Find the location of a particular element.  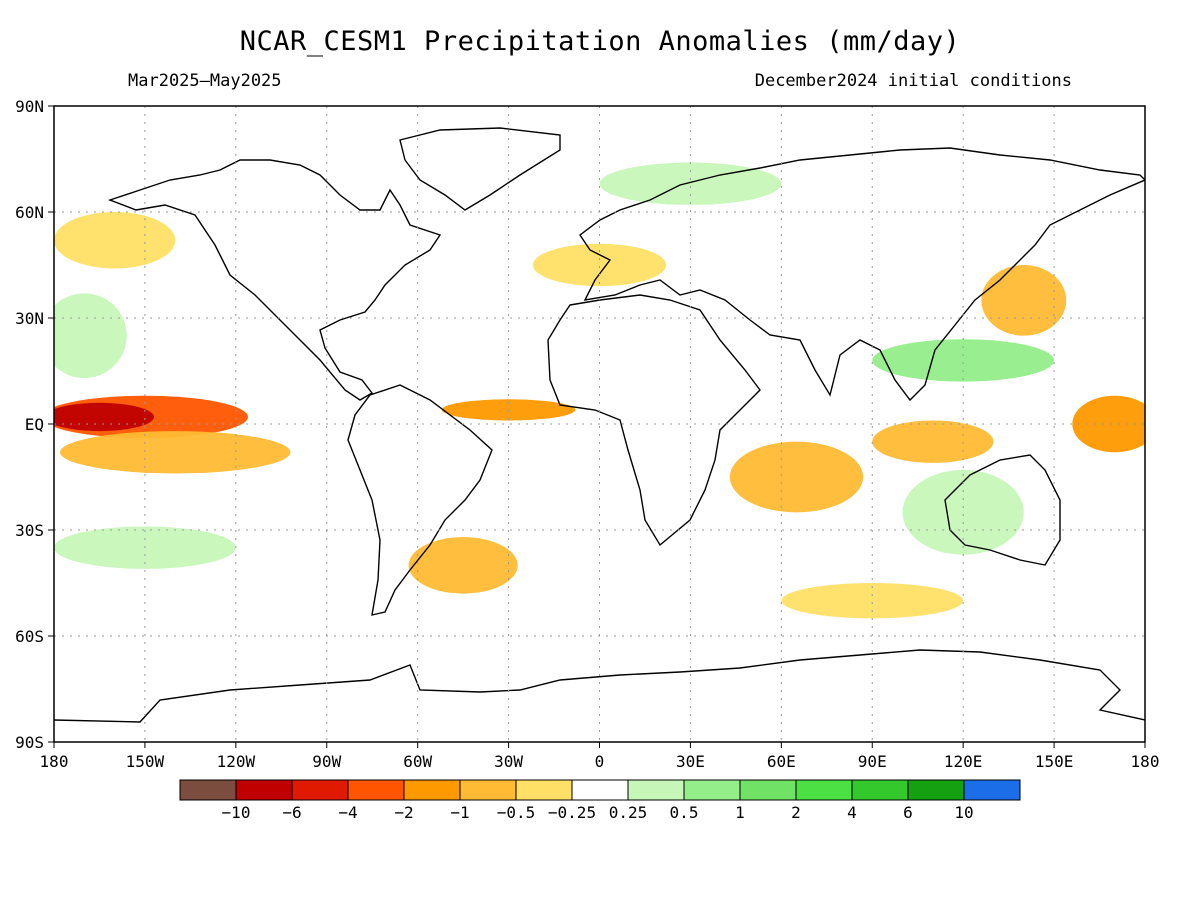

lat-label: 30N is located at coordinates (29, 318).